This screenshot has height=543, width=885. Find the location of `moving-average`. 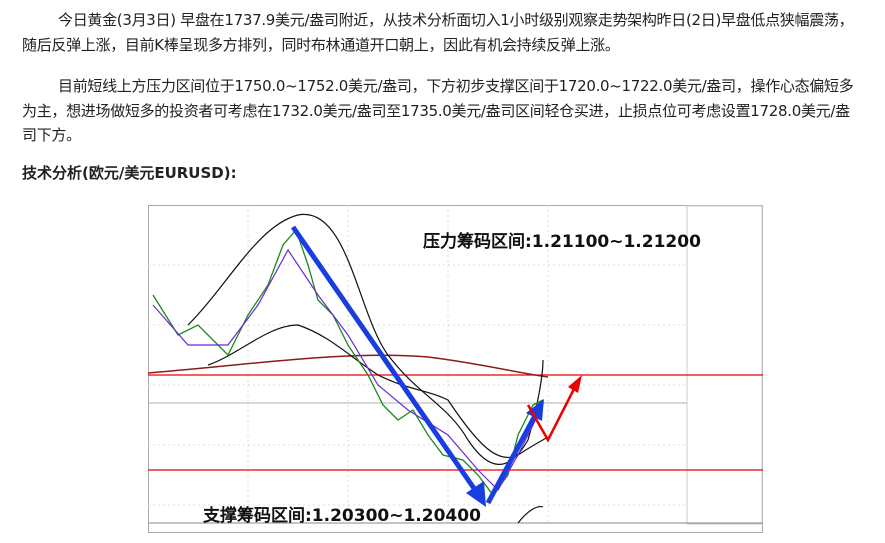

moving-average is located at coordinates (348, 366).